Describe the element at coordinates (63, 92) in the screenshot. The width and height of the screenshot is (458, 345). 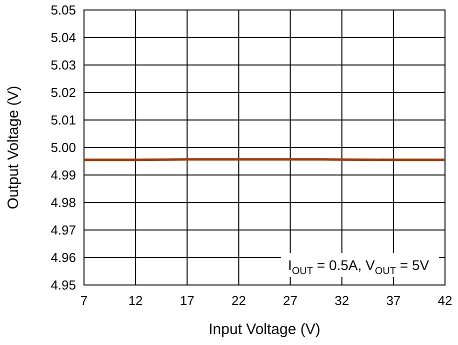
I see `y-tick-label: 5.02` at that location.